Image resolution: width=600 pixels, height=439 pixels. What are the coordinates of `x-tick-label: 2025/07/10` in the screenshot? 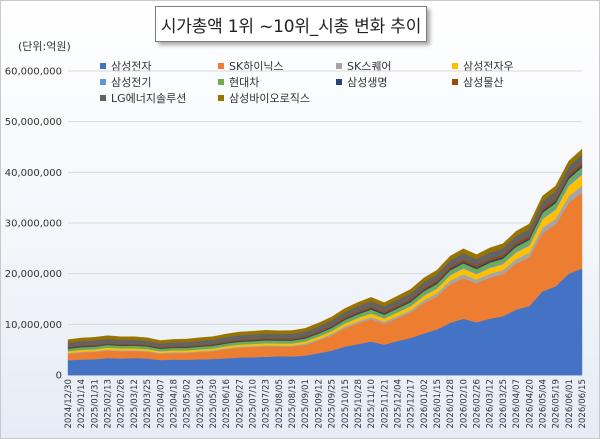 It's located at (254, 404).